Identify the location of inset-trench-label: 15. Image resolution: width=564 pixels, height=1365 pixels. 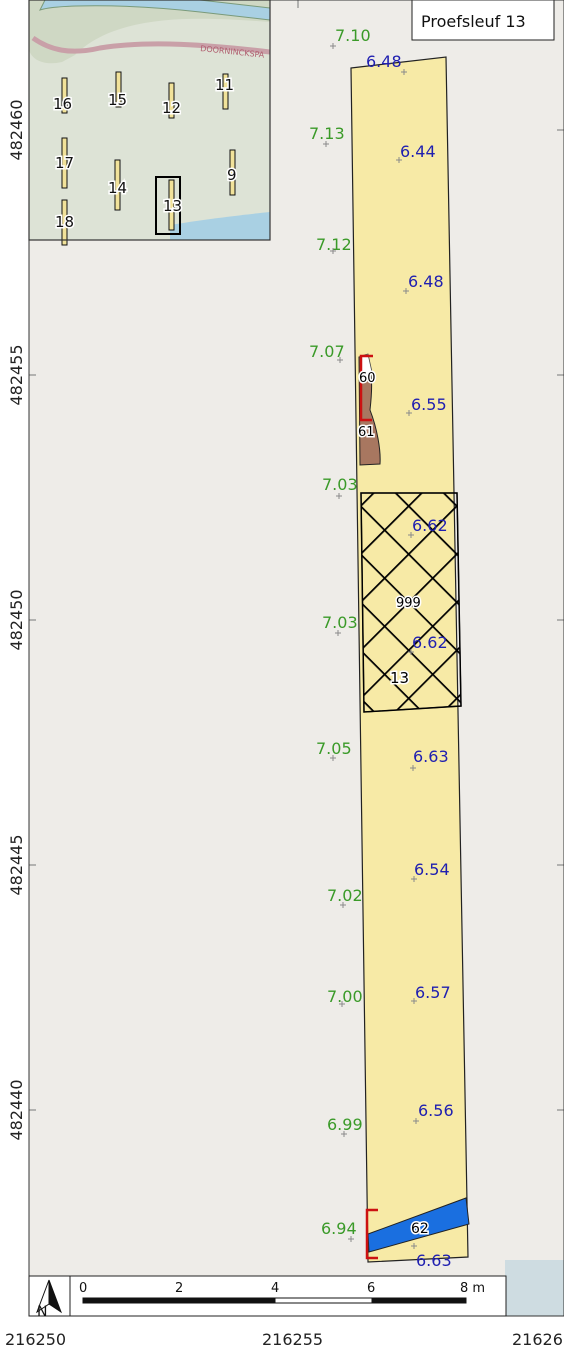
(117, 100).